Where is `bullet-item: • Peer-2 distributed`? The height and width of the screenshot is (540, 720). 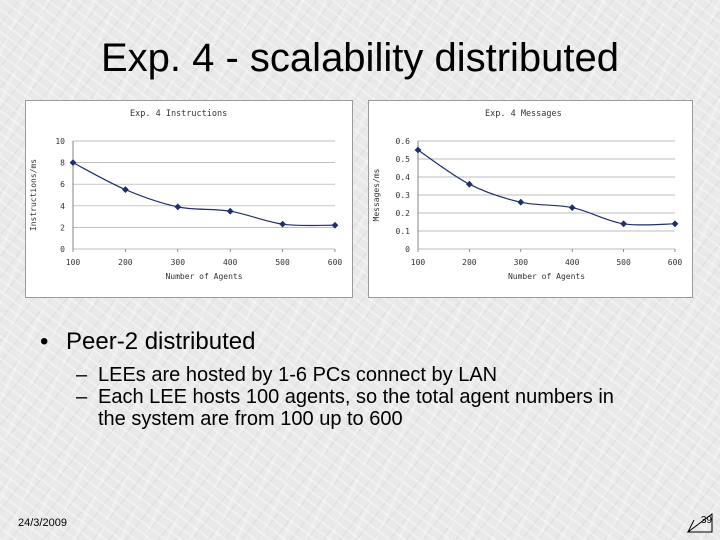
bullet-item: • Peer-2 distributed is located at coordinates (147, 342).